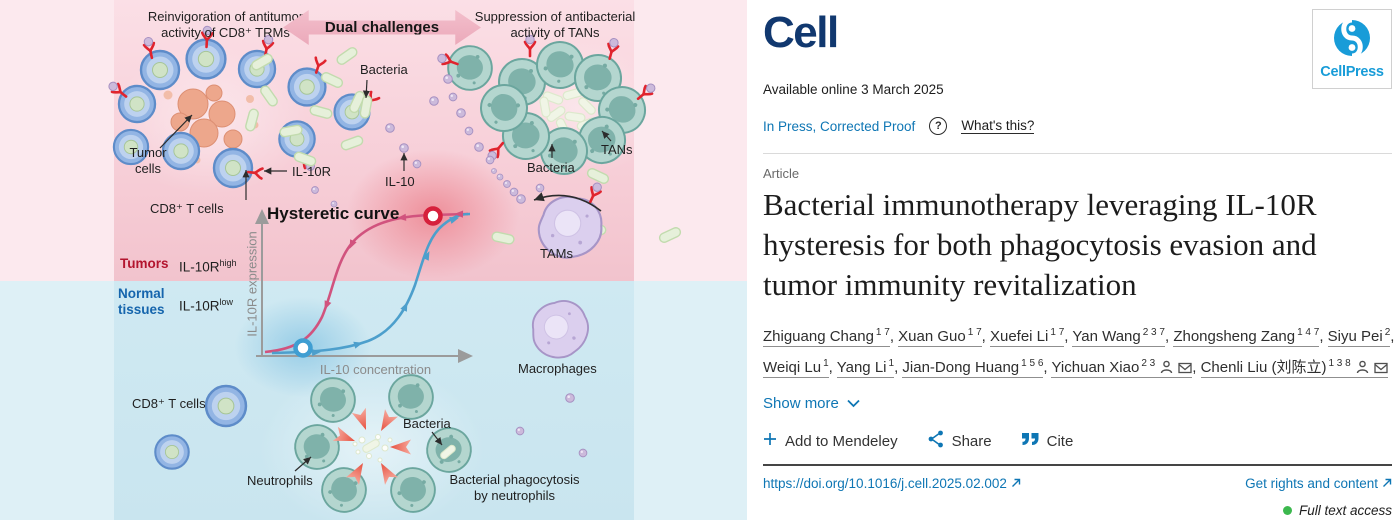  Describe the element at coordinates (1031, 337) in the screenshot. I see `author: Xuefei Li 1 7,` at that location.